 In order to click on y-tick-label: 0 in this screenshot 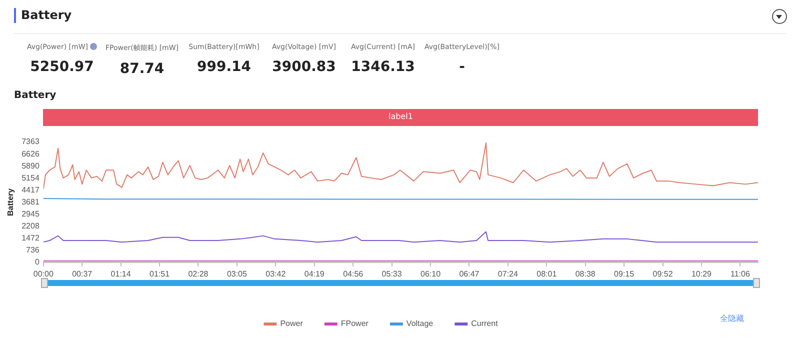, I will do `click(37, 262)`.